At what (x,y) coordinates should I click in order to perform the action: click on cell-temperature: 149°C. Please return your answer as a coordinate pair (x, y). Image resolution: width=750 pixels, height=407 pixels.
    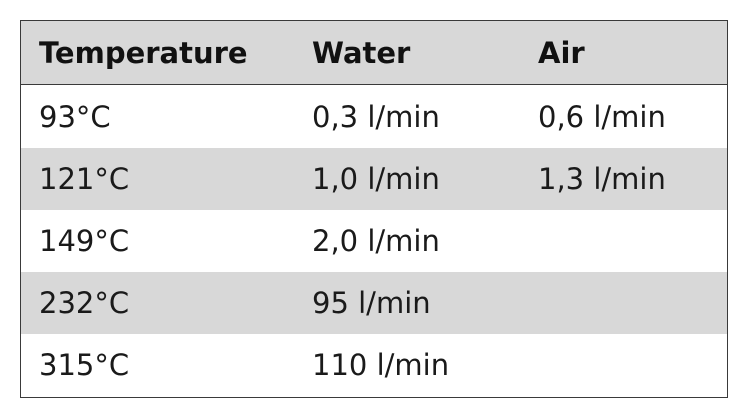
    Looking at the image, I should click on (84, 241).